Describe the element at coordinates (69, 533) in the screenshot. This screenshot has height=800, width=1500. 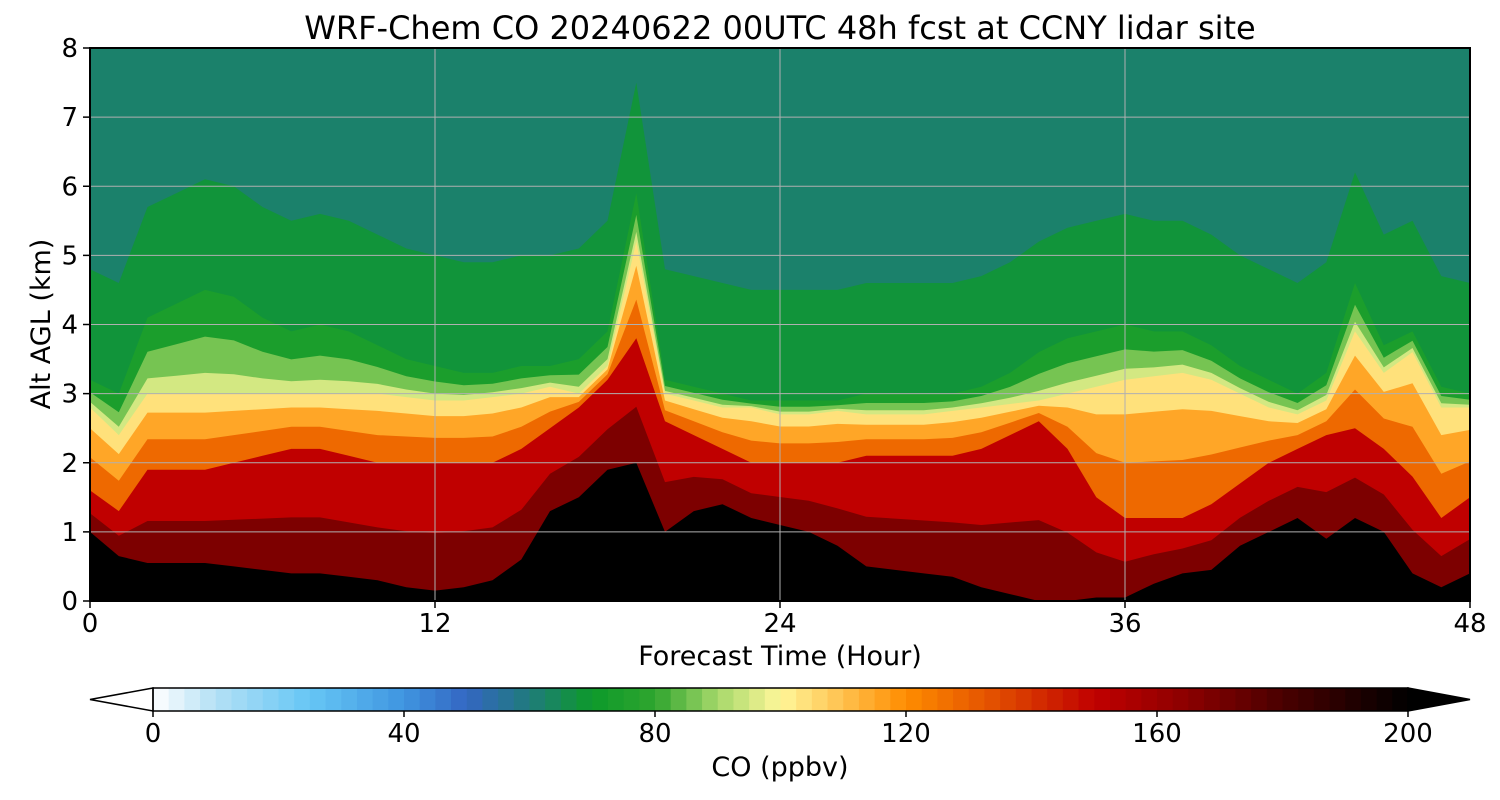
I see `y-tick-label: 1` at that location.